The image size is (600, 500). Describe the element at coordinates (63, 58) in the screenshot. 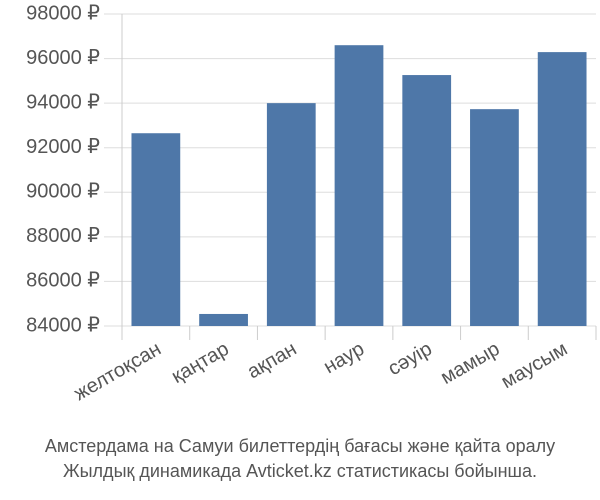

I see `y-tick-label: 96000 ₽` at that location.